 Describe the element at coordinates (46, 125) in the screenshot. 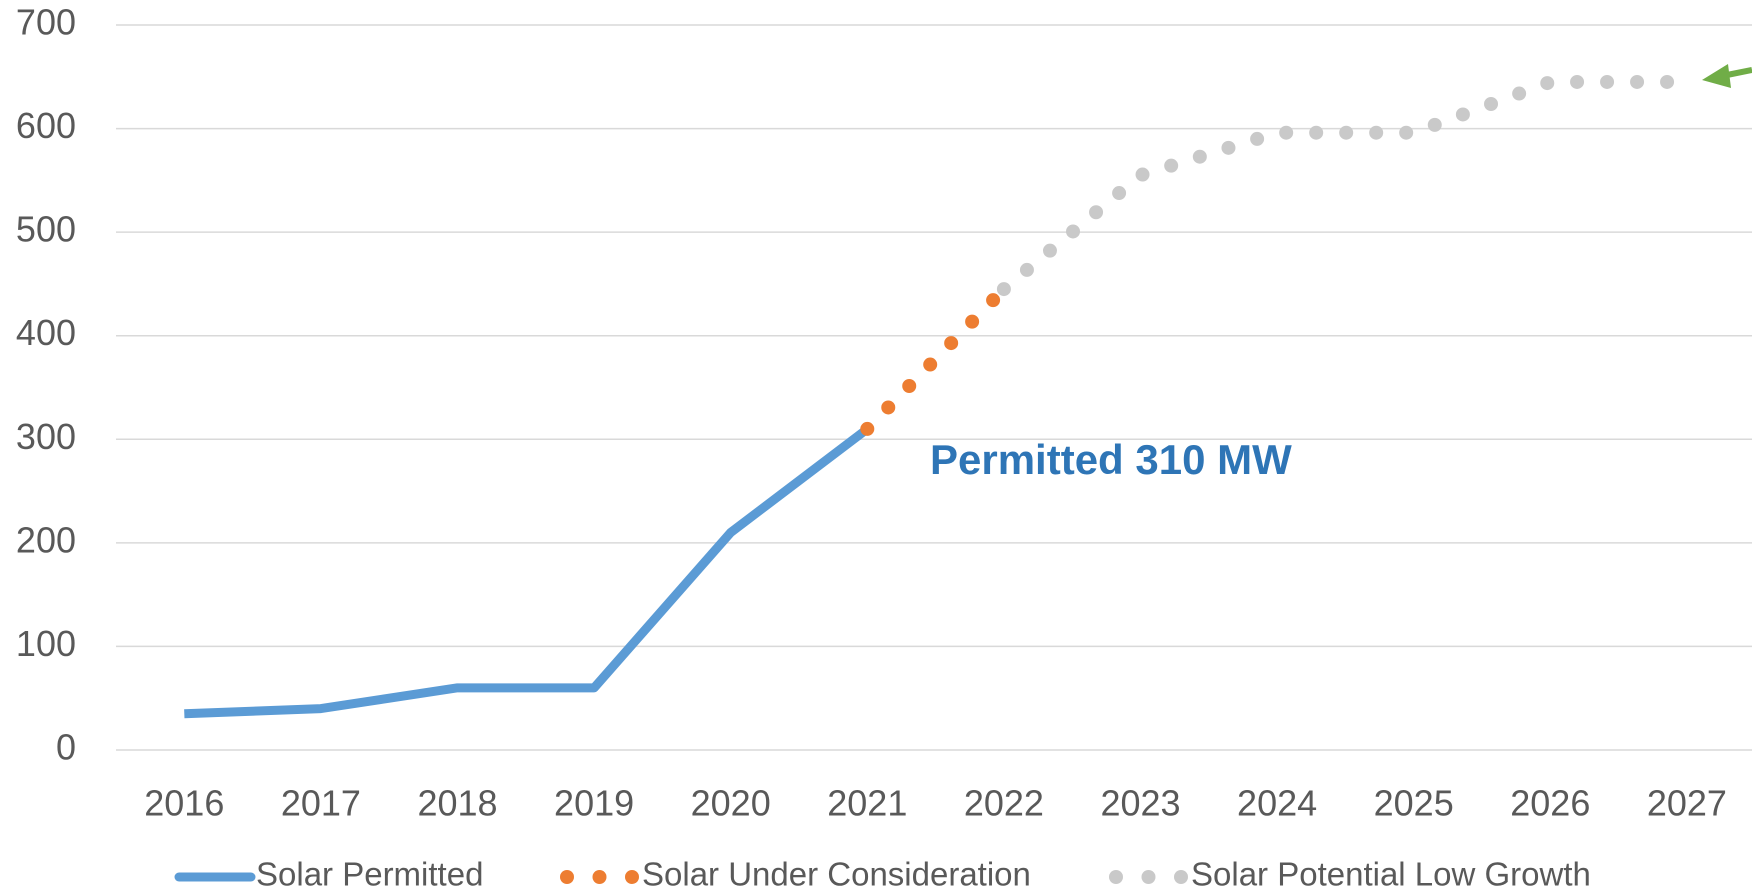

I see `y-tick-label: 600` at that location.